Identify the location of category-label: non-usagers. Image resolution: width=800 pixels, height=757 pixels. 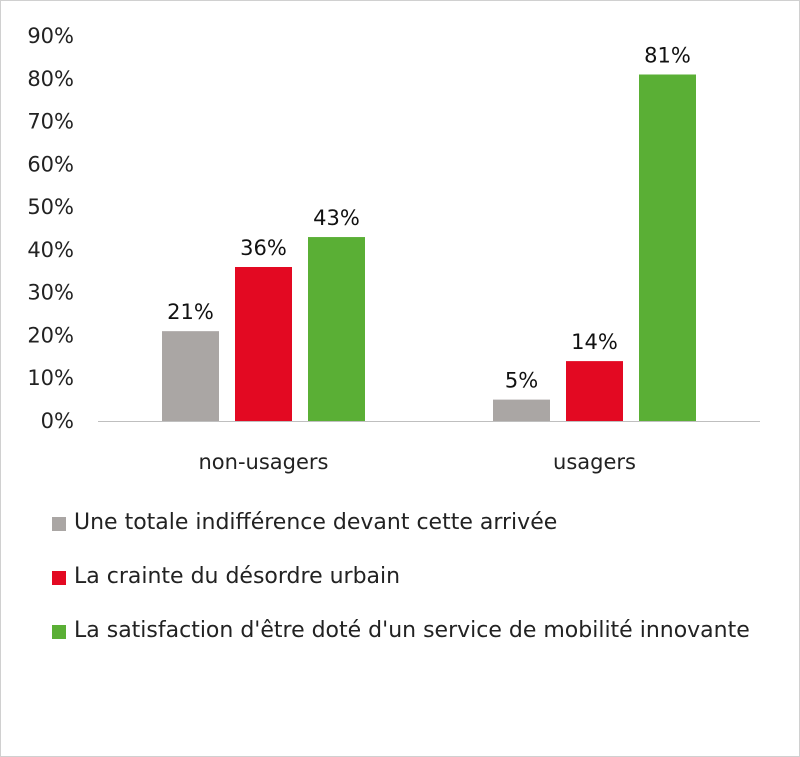
(264, 462).